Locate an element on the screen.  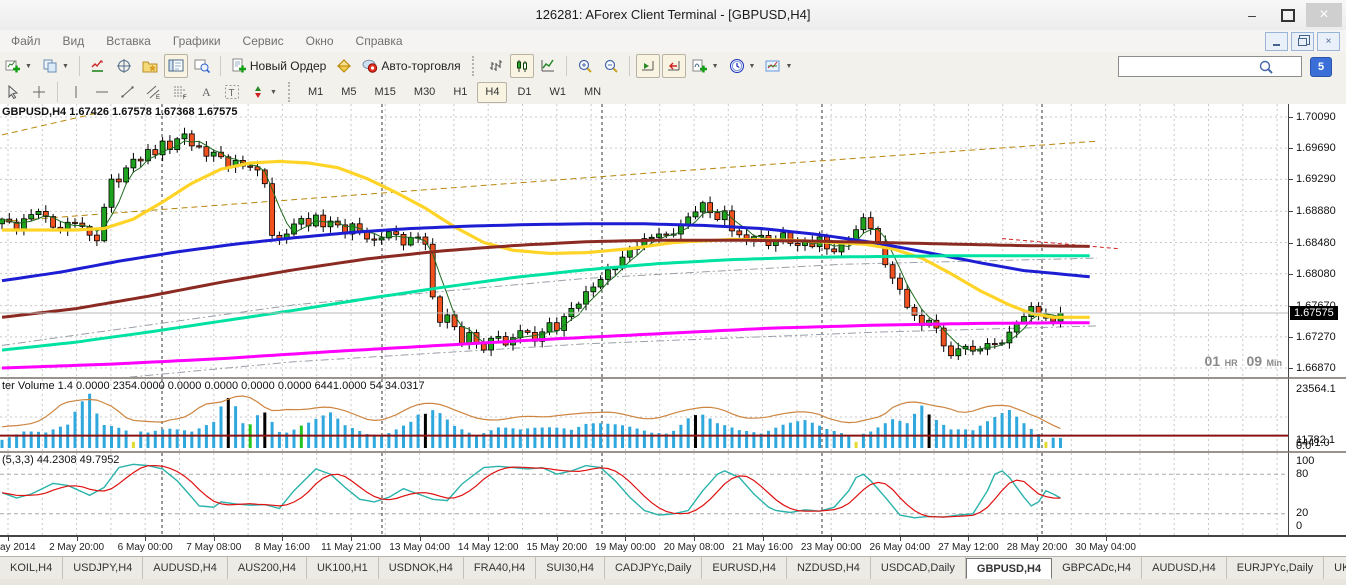
search-input is located at coordinates (1210, 66).